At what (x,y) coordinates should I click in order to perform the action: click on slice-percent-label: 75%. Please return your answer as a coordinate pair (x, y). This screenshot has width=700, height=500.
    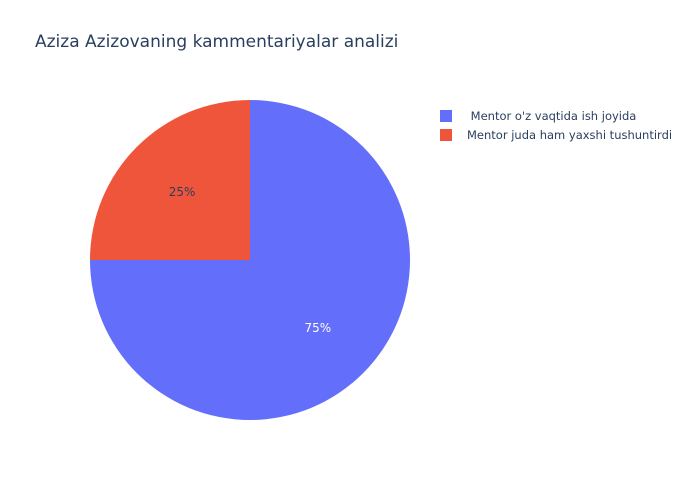
    Looking at the image, I should click on (318, 328).